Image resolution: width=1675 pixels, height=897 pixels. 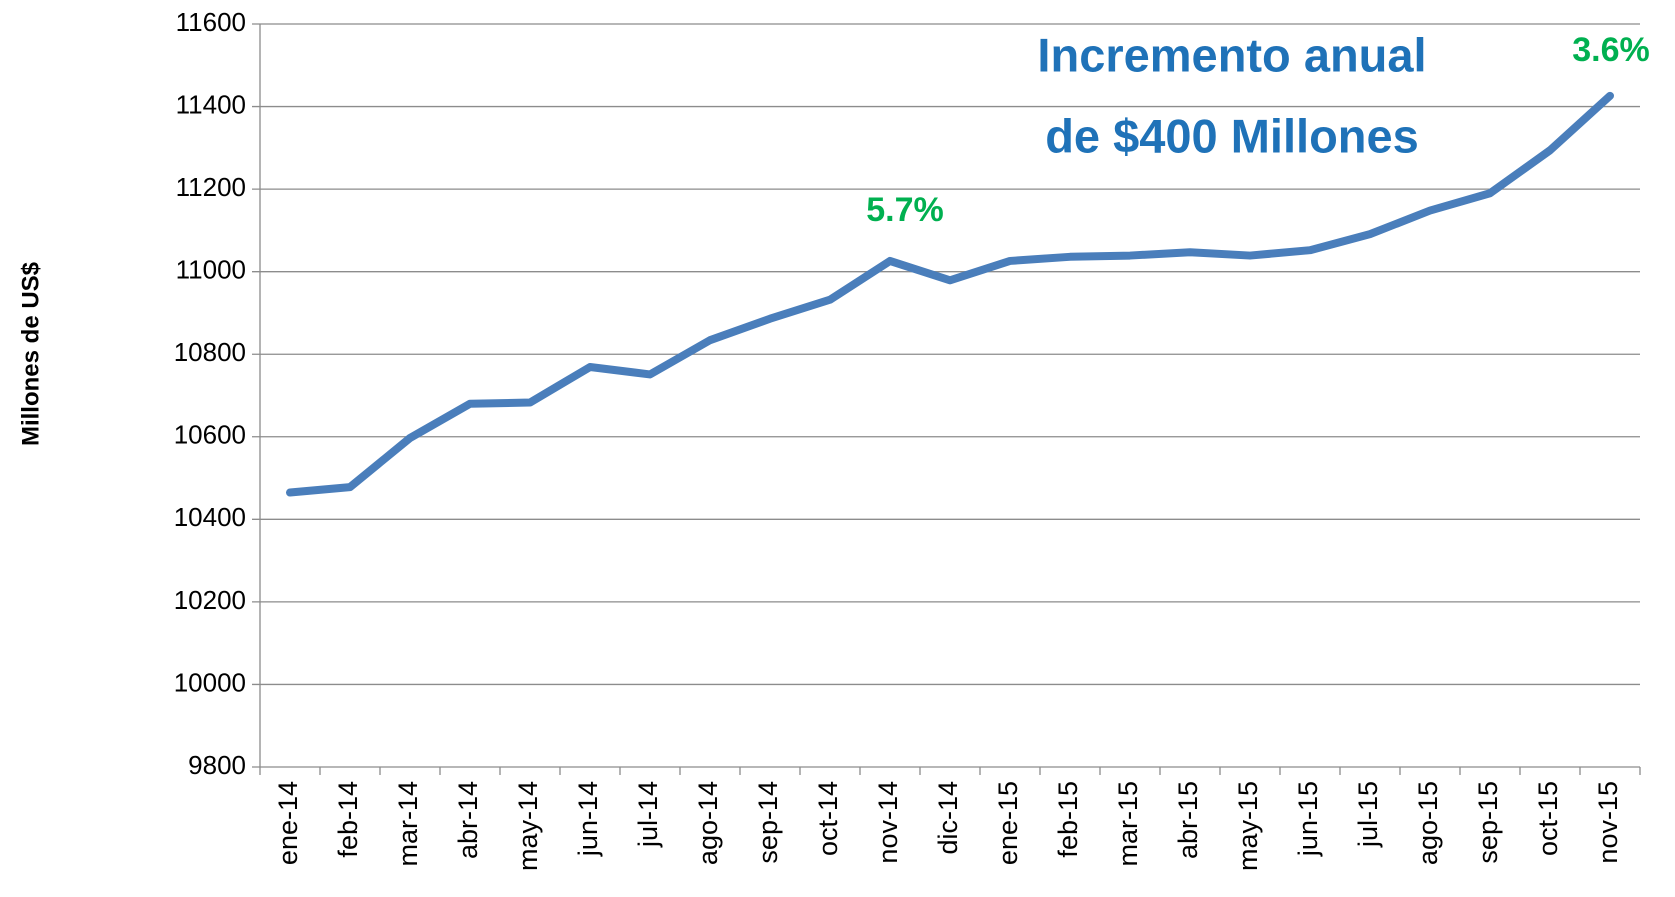 I want to click on y-tick-label: 10800, so click(x=210, y=352).